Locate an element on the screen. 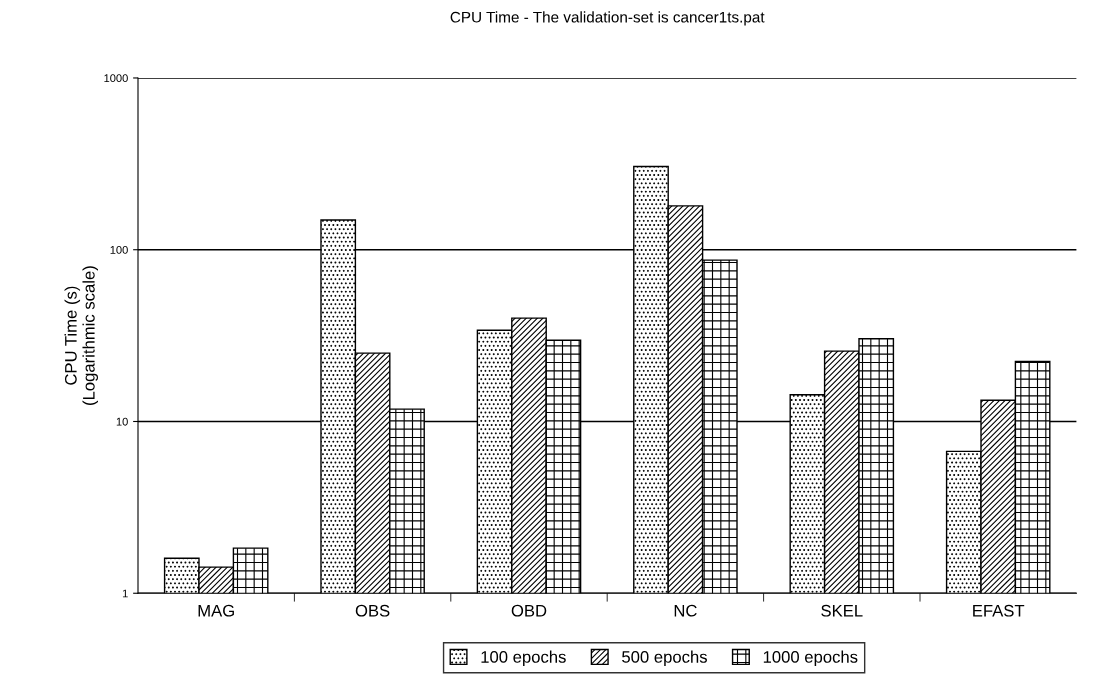 This screenshot has height=678, width=1104. x-tick-label: EFAST is located at coordinates (999, 610).